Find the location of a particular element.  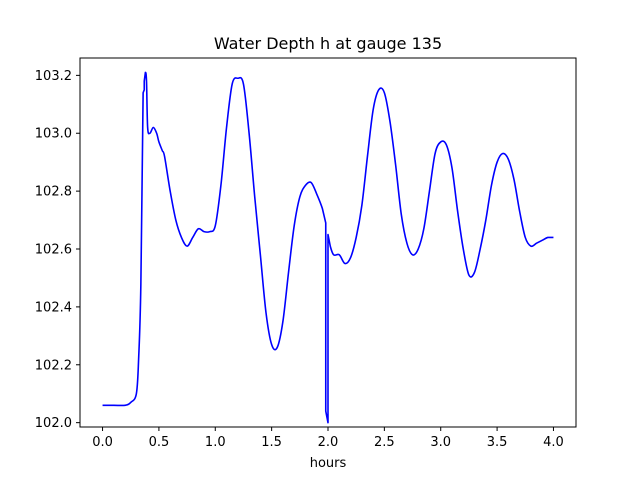

y-tick-label: 103.2 is located at coordinates (53, 76).